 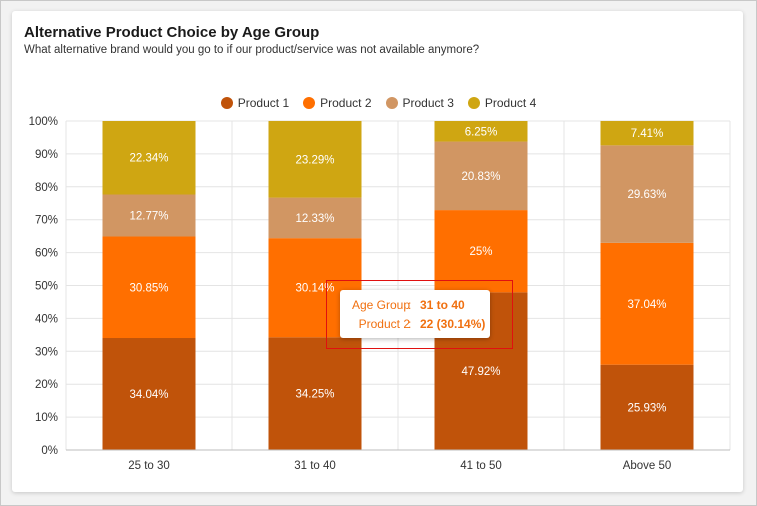 I want to click on legend-label: Product 4, so click(x=510, y=103).